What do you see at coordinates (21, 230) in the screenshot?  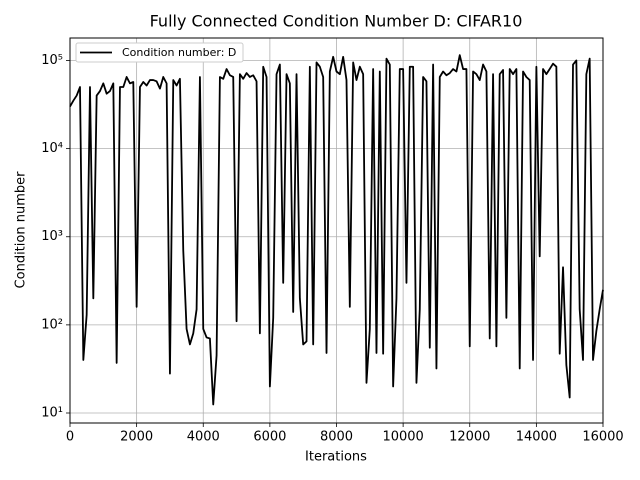 I see `y-axis-label: Condition number` at bounding box center [21, 230].